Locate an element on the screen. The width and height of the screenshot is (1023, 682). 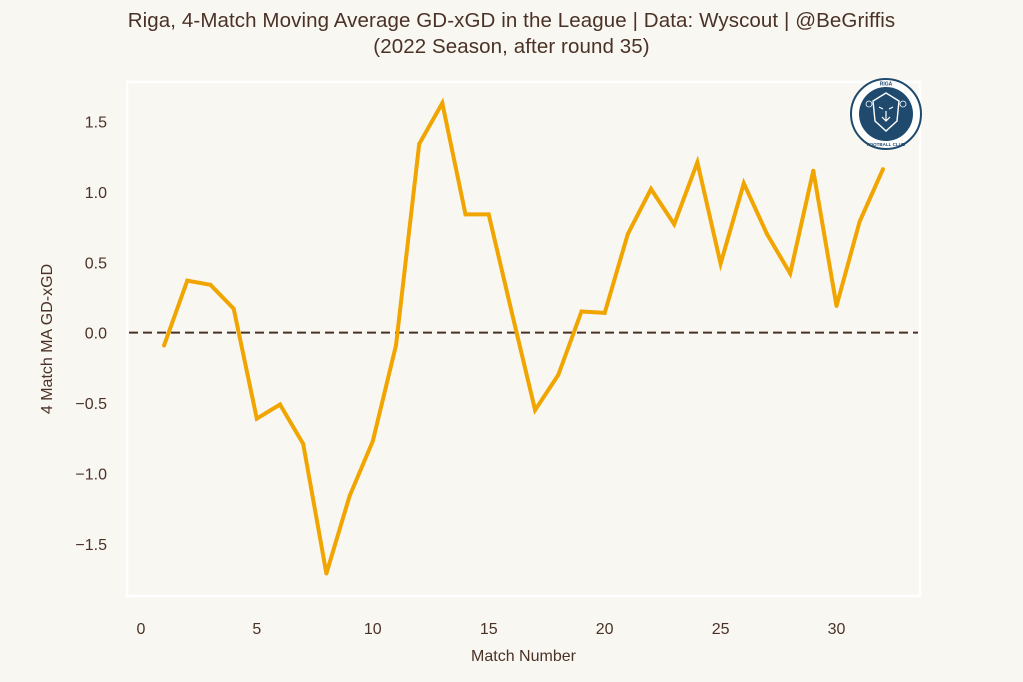
logo-bottom-text: FOOTBALL CLUB is located at coordinates (886, 144).